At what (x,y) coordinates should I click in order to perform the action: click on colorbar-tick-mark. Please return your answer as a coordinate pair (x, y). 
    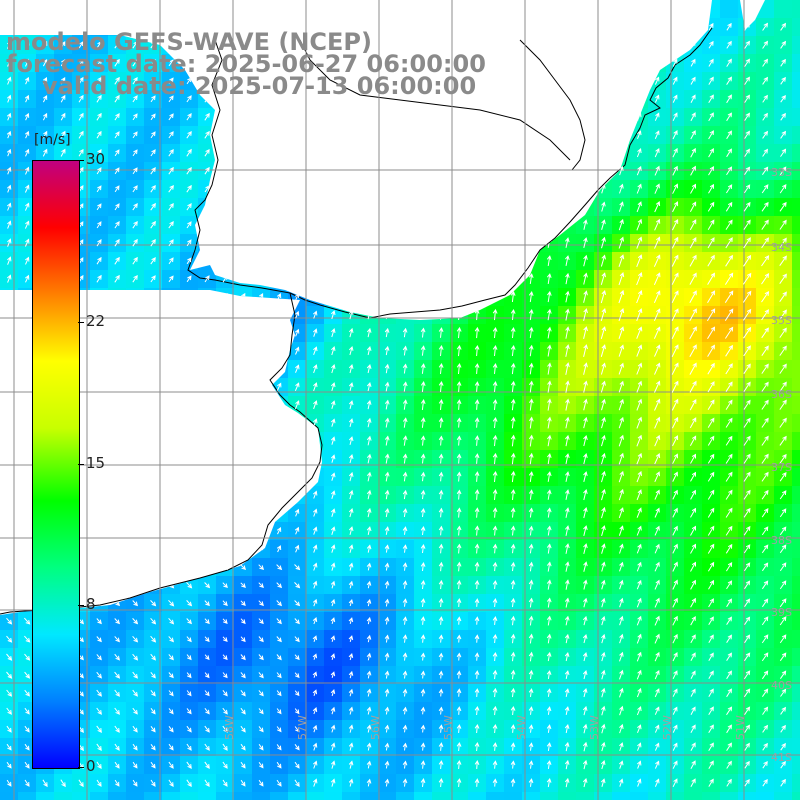
    Looking at the image, I should click on (81, 464).